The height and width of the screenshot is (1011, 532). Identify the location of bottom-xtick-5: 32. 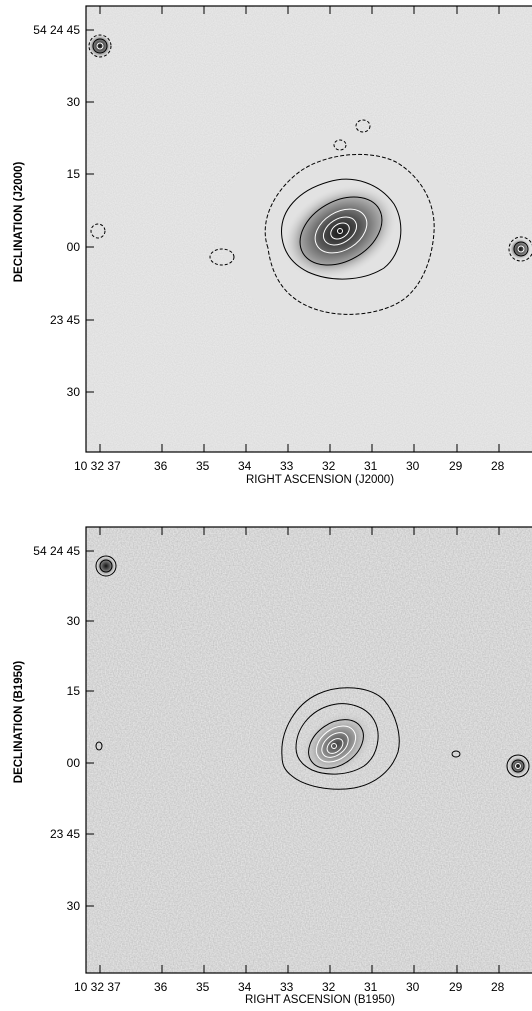
(329, 987).